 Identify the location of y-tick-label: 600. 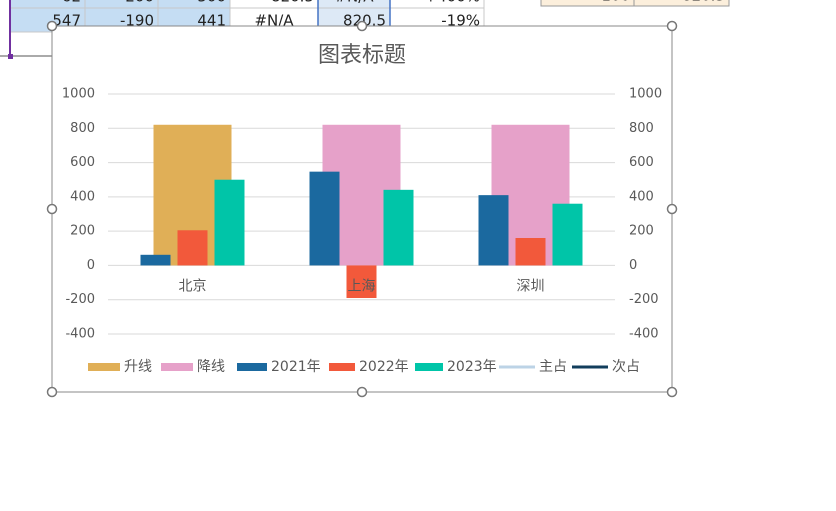
(82, 162).